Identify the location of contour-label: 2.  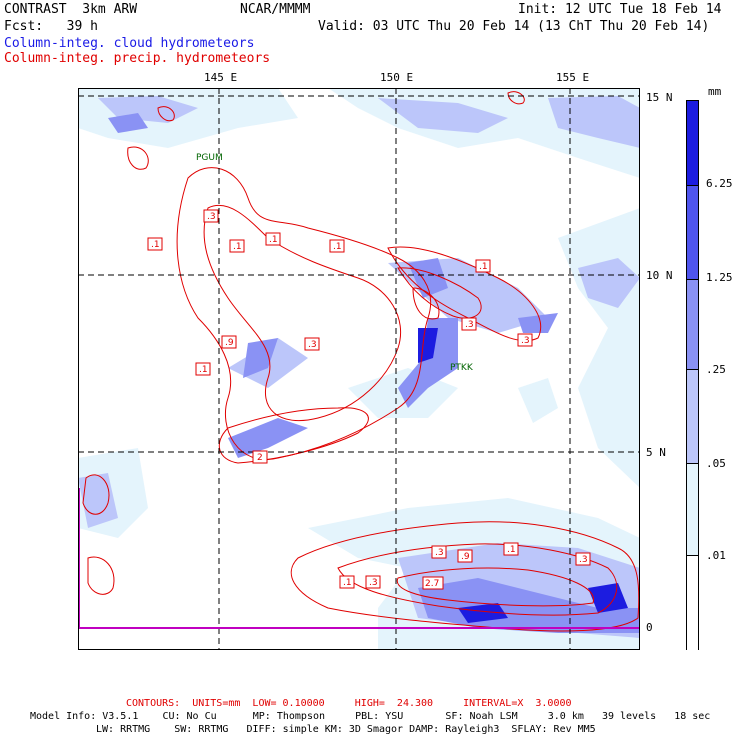
(260, 458).